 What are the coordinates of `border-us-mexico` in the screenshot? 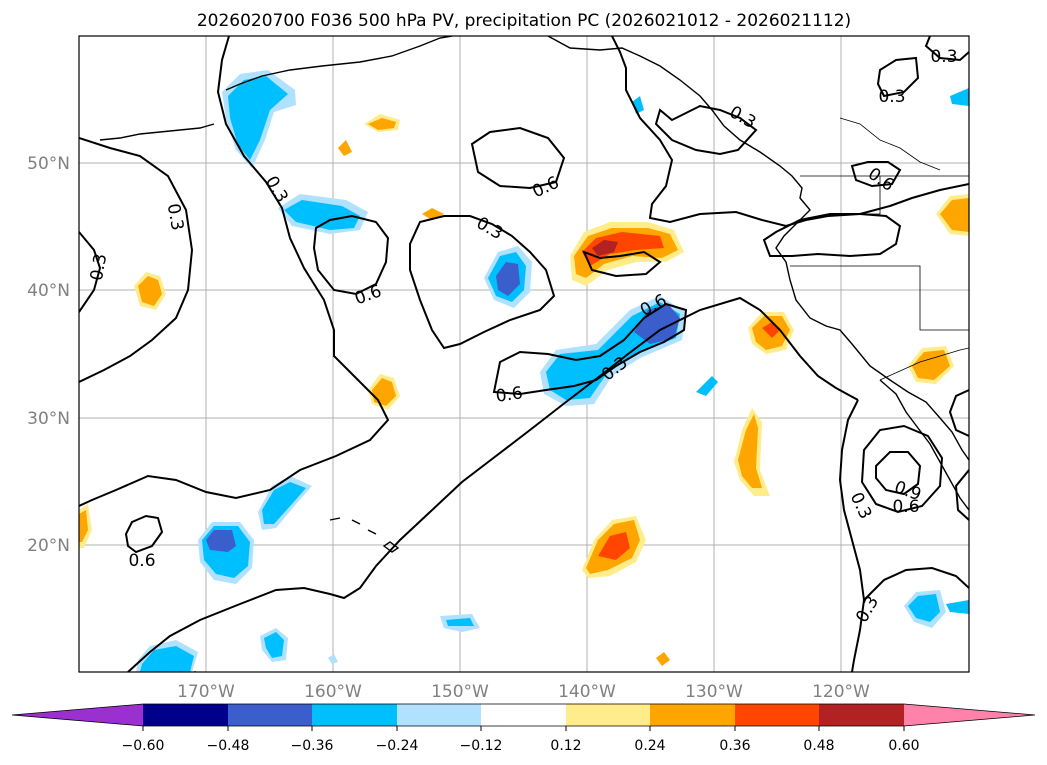 It's located at (924, 364).